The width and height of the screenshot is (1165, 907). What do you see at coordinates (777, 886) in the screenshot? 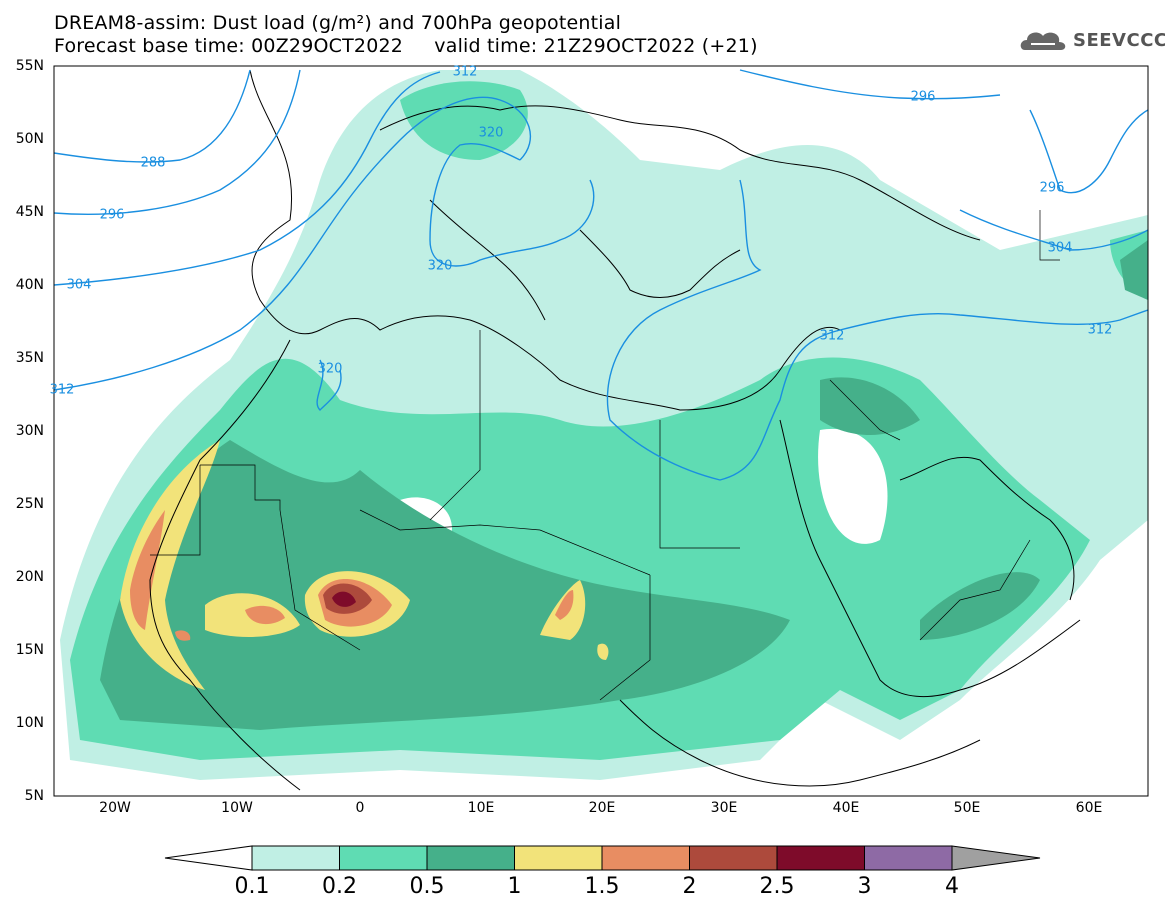
I see `colorbar-tick-label: 2.5` at bounding box center [777, 886].